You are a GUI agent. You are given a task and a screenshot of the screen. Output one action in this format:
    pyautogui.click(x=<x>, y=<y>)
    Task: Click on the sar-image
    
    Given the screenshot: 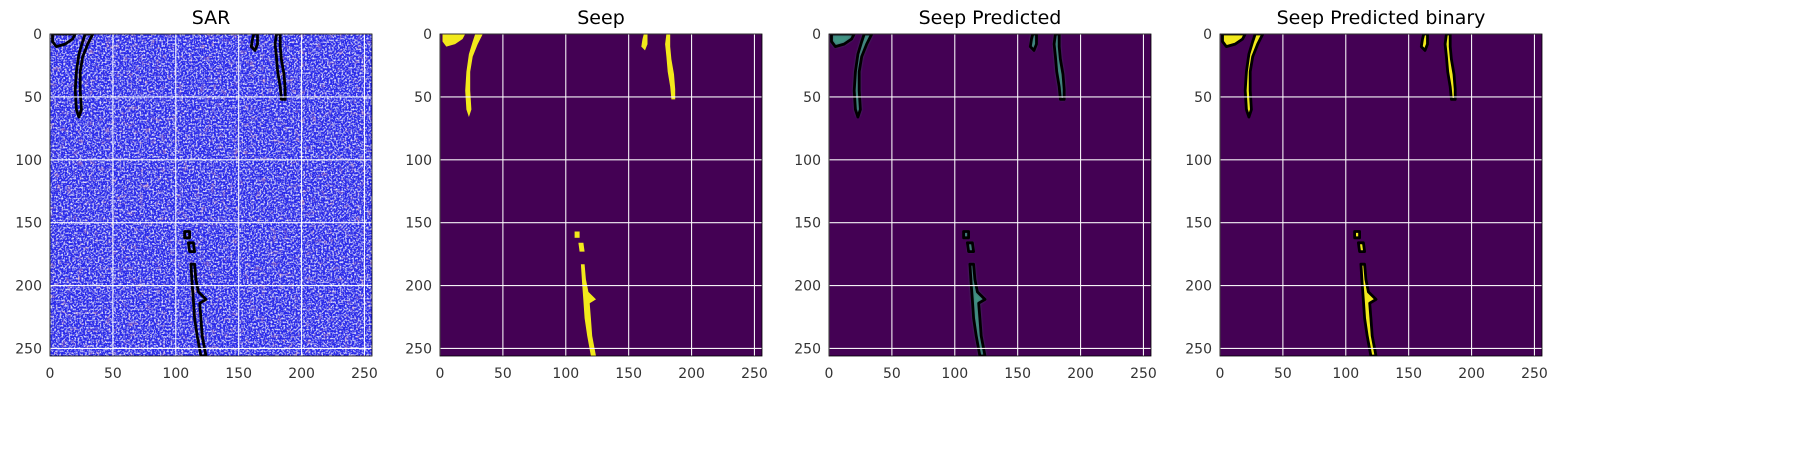 What is the action you would take?
    pyautogui.click(x=211, y=195)
    